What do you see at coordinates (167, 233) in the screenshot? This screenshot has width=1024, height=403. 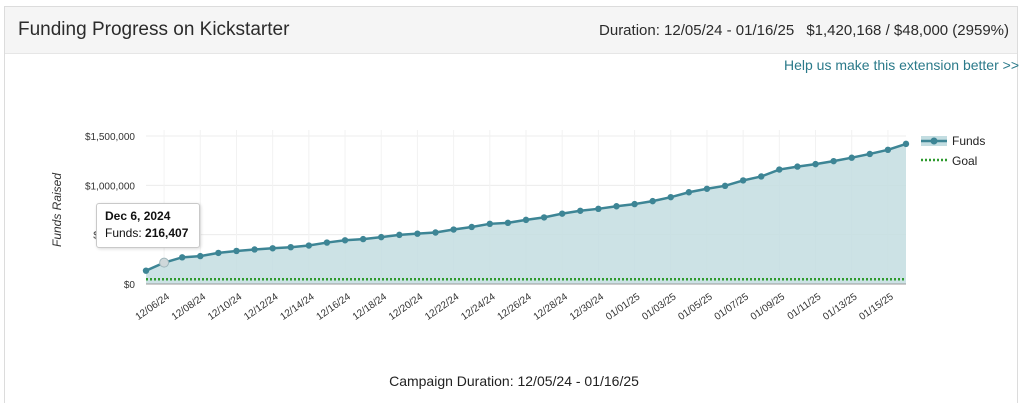 I see `tooltip-value: 216,407` at bounding box center [167, 233].